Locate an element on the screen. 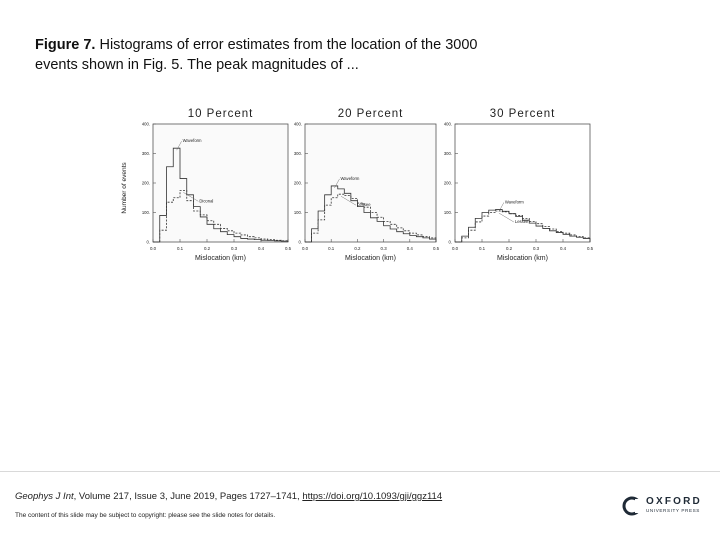 This screenshot has height=540, width=720. y-axis-label: Number of events is located at coordinates (124, 188).